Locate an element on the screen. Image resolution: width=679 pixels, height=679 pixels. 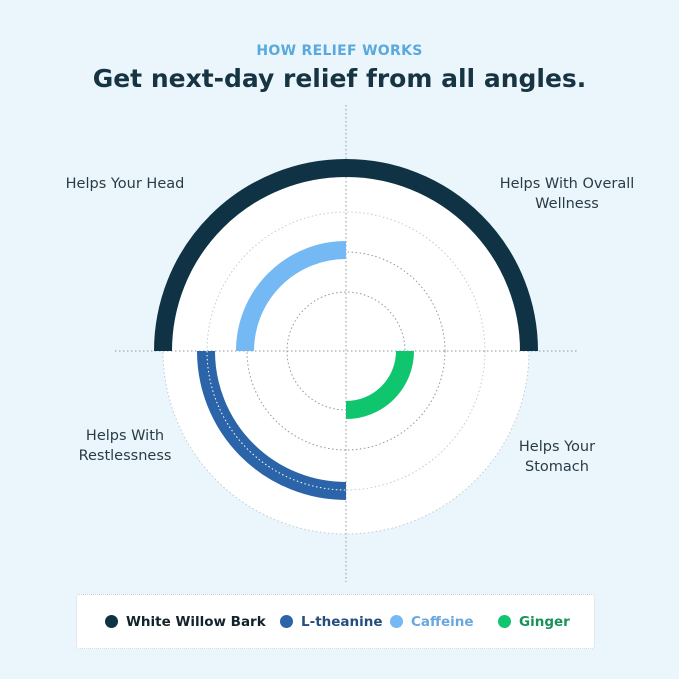
legend-label: White Willow Bark is located at coordinates (196, 621).